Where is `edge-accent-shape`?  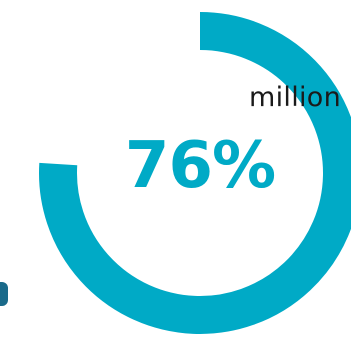
edge-accent-shape is located at coordinates (4, 294).